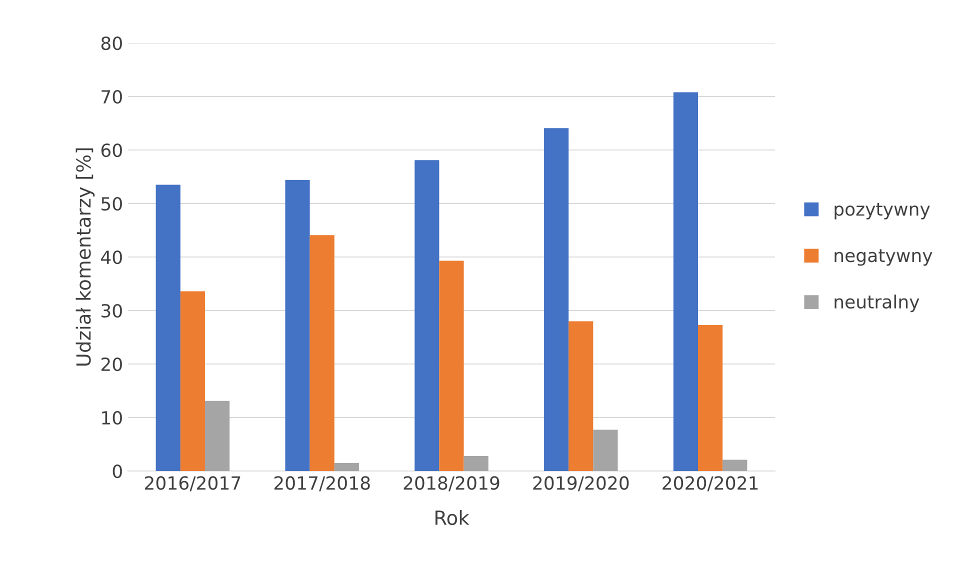 The image size is (957, 583). What do you see at coordinates (112, 203) in the screenshot?
I see `y-tick-label: 50` at bounding box center [112, 203].